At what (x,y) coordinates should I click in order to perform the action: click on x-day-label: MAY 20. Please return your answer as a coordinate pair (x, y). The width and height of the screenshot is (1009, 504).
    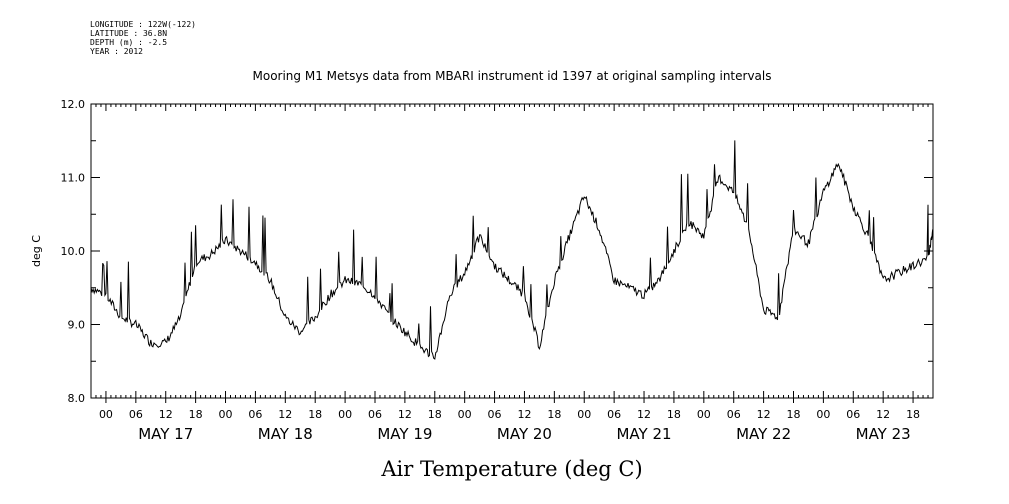
    Looking at the image, I should click on (524, 434).